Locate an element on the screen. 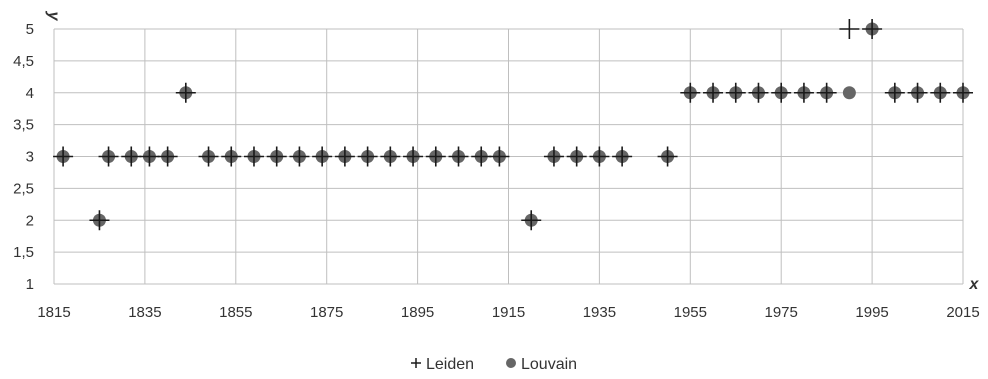 This screenshot has width=988, height=379. x-tick-label: 1875 is located at coordinates (326, 312).